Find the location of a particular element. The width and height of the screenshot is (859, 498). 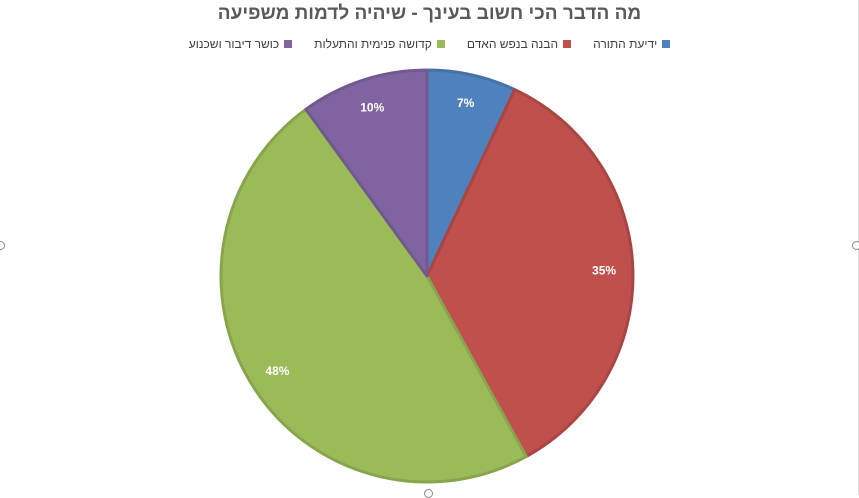

pie-slice is located at coordinates (366, 173).